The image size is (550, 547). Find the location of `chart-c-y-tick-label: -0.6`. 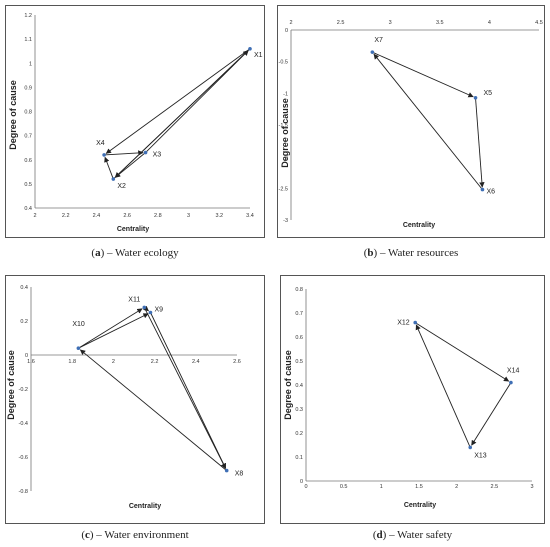

chart-c-y-tick-label: -0.6 is located at coordinates (23, 458).